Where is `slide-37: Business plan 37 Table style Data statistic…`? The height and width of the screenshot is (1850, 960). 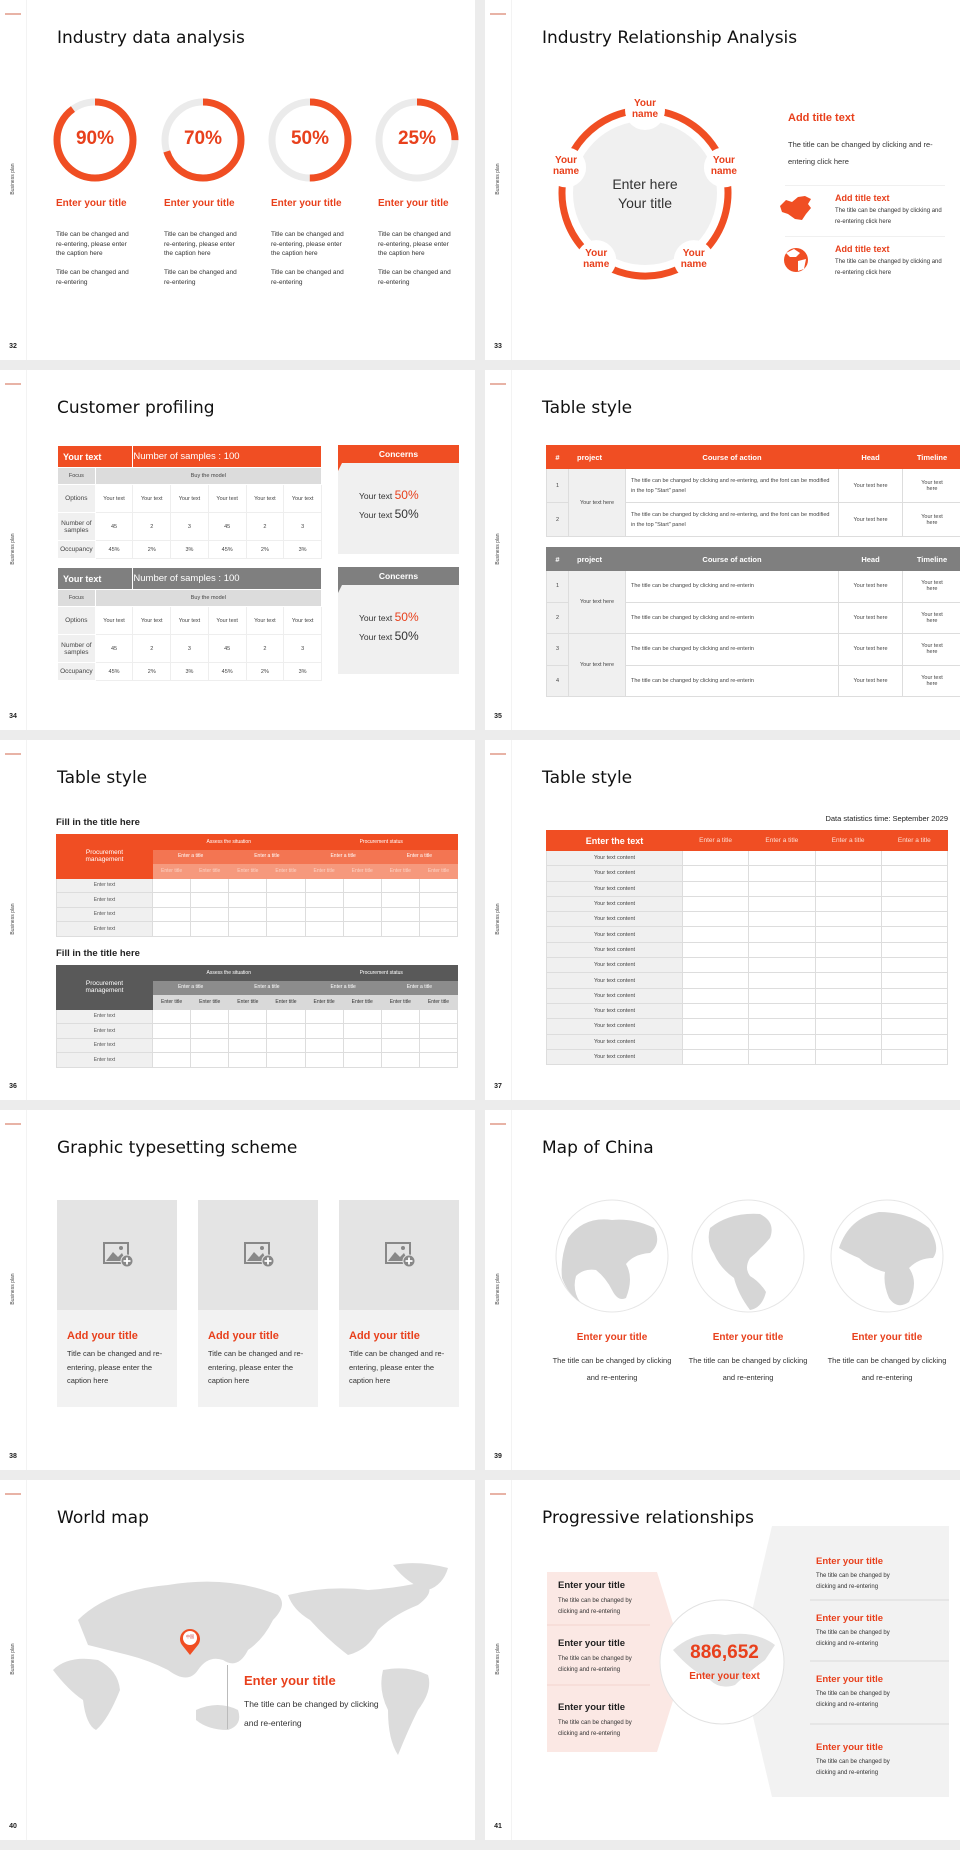
slide-37: Business plan 37 Table style Data statistic… is located at coordinates (722, 920).